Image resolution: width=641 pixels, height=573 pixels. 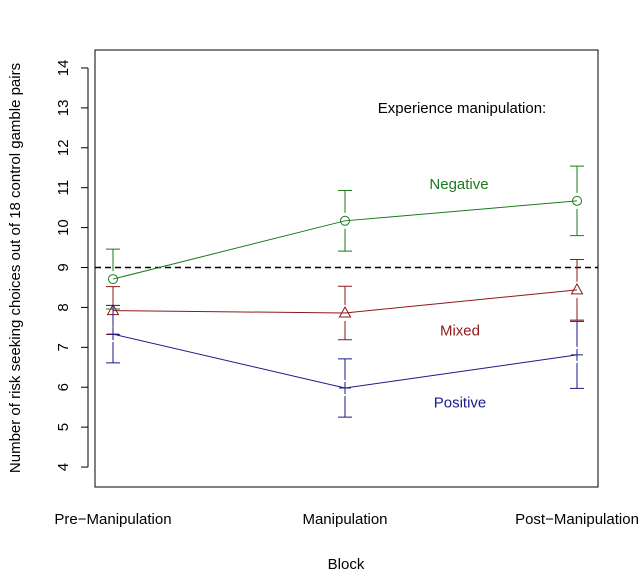 I want to click on series-label: Negative, so click(x=458, y=184).